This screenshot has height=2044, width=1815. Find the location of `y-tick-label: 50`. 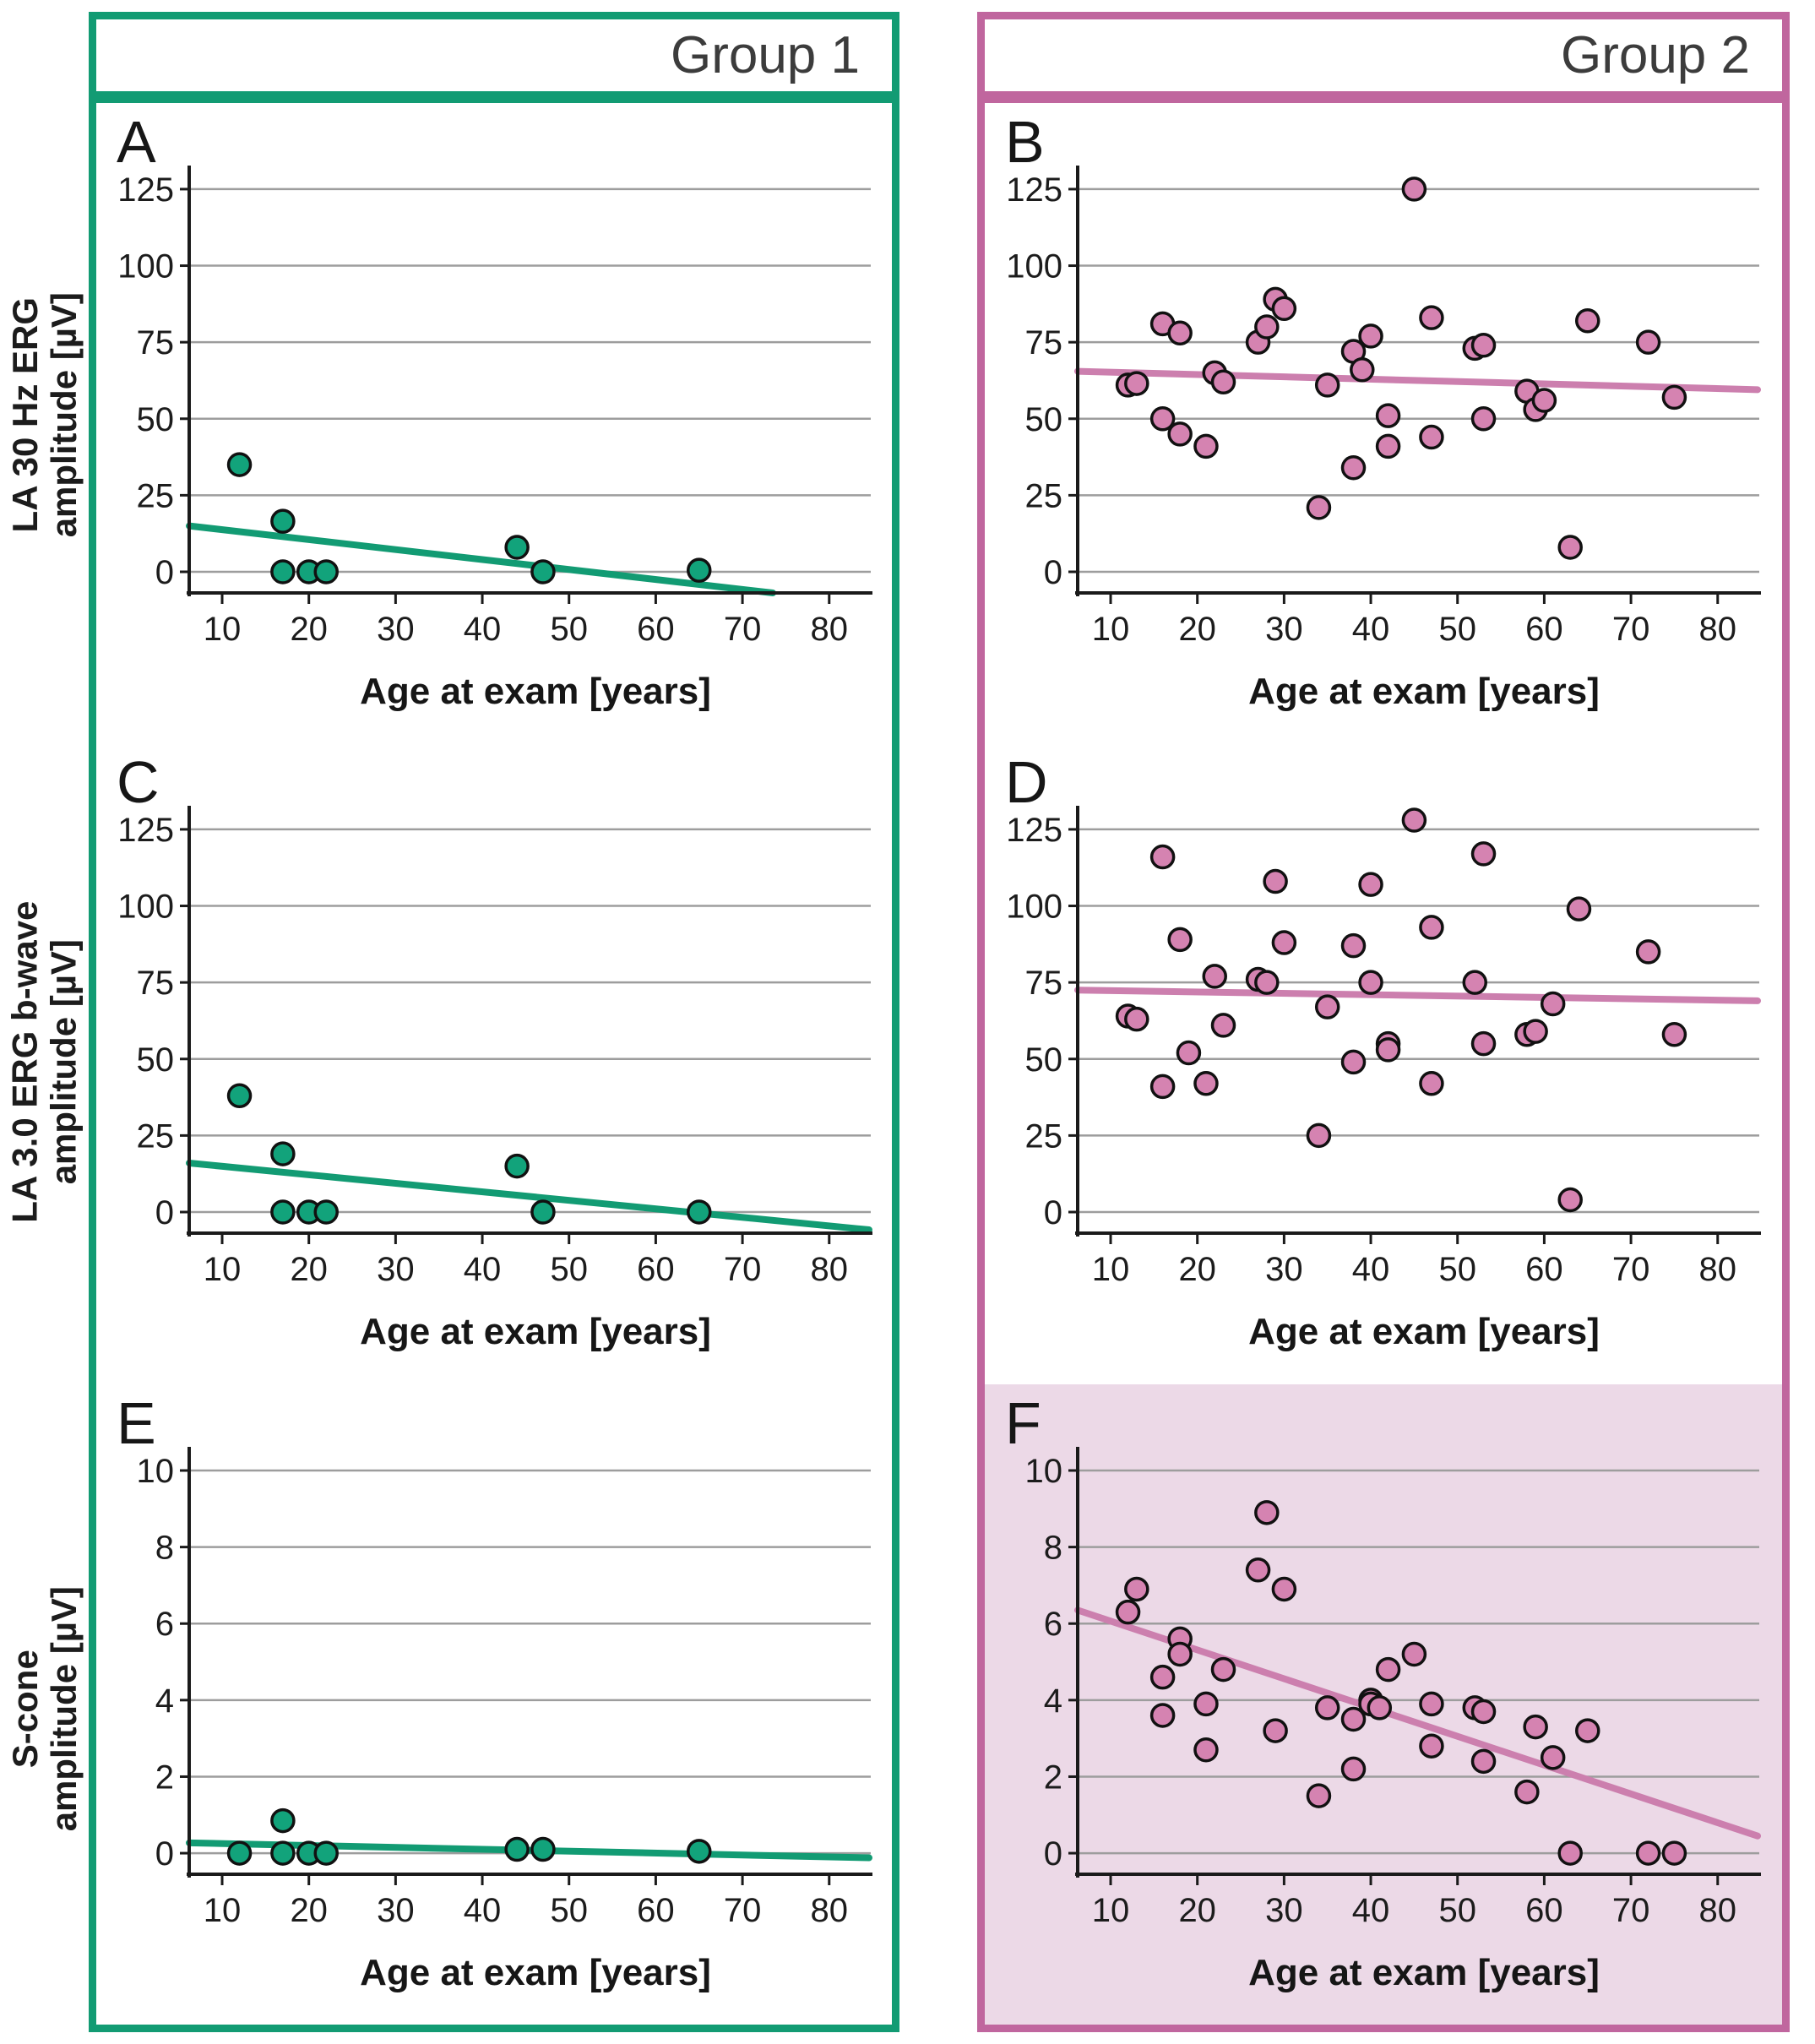

y-tick-label: 50 is located at coordinates (156, 1060).